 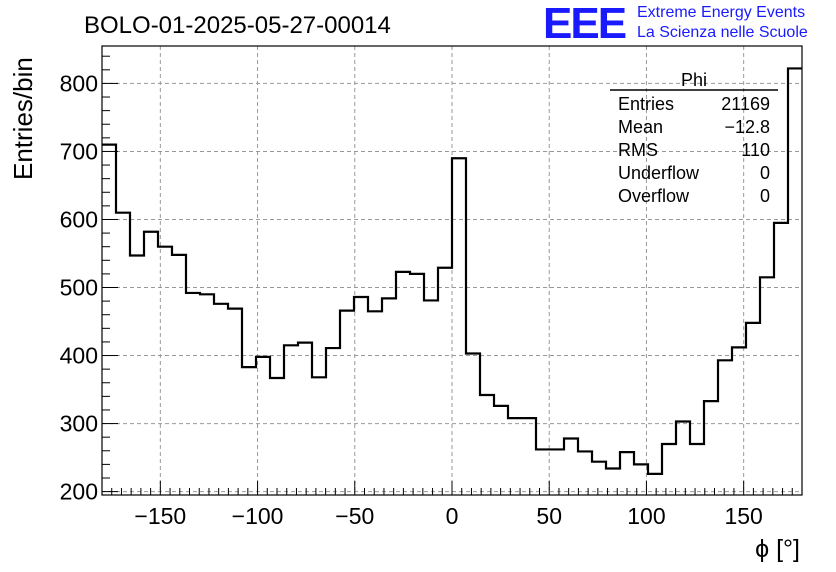 What do you see at coordinates (23, 118) in the screenshot?
I see `y-axis-label: Entries/bin` at bounding box center [23, 118].